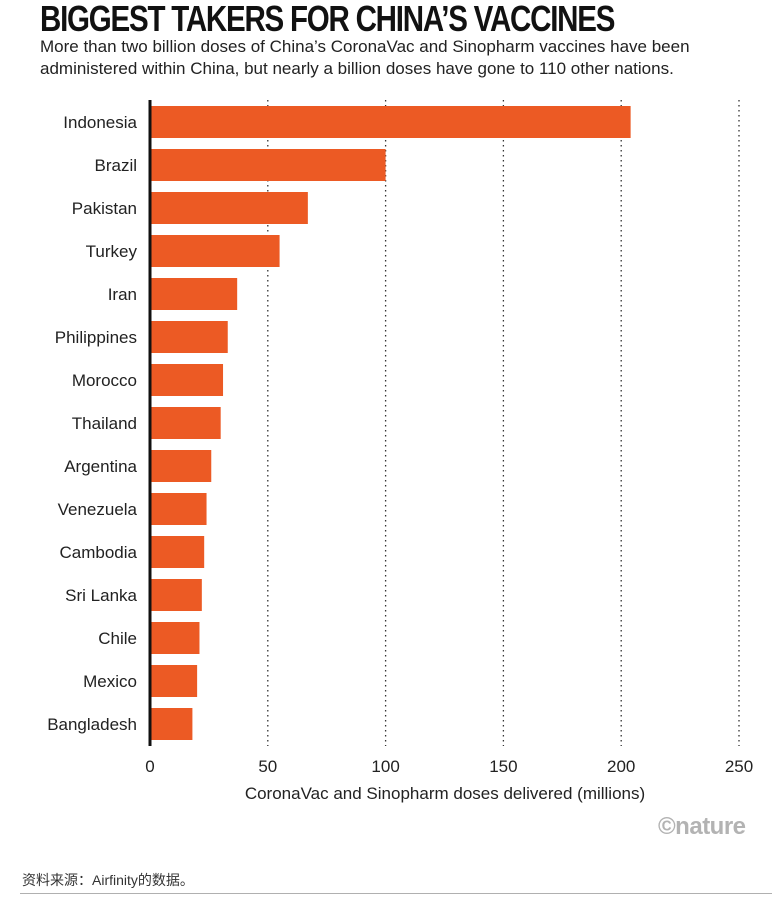 The image size is (781, 899). Describe the element at coordinates (171, 724) in the screenshot. I see `bar-bangladesh` at that location.